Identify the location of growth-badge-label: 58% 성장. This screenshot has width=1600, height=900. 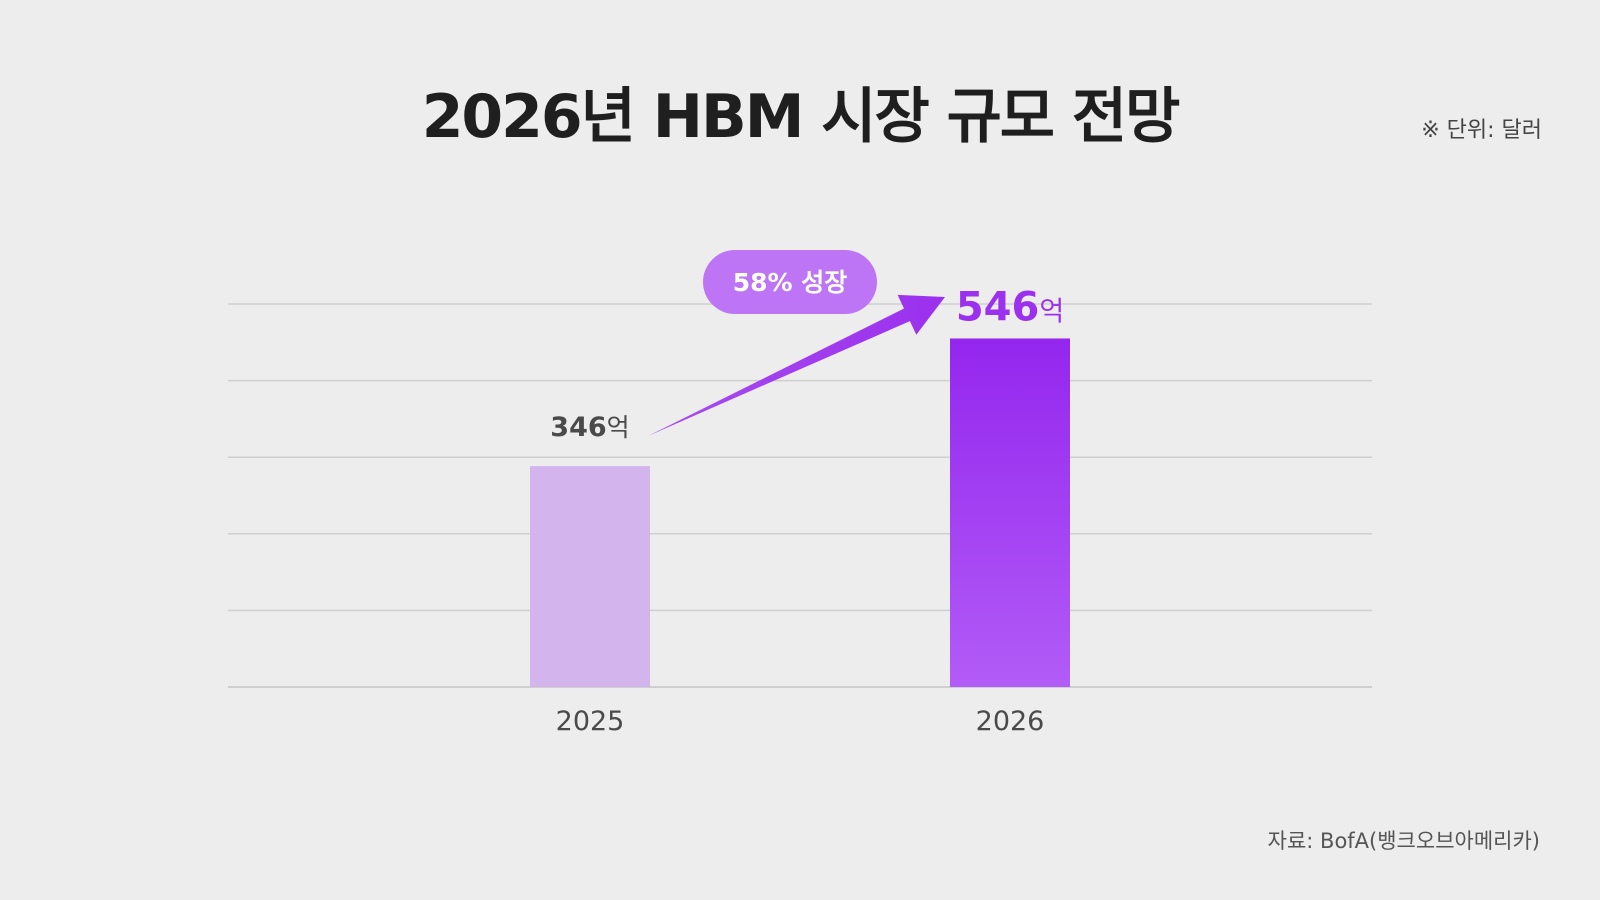
(790, 282).